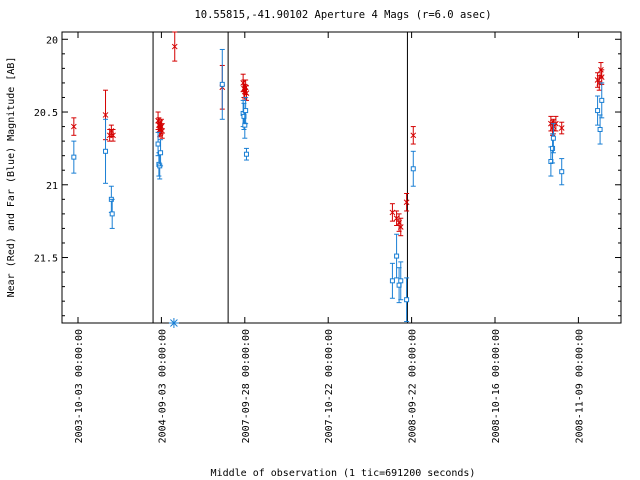 The image size is (640, 480). Describe the element at coordinates (496, 386) in the screenshot. I see `x-tick-label: 2008-10-16 00:00:00` at that location.